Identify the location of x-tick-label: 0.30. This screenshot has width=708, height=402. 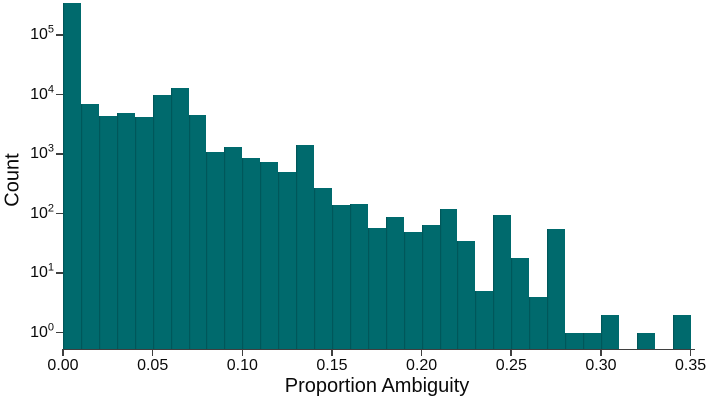
(601, 365).